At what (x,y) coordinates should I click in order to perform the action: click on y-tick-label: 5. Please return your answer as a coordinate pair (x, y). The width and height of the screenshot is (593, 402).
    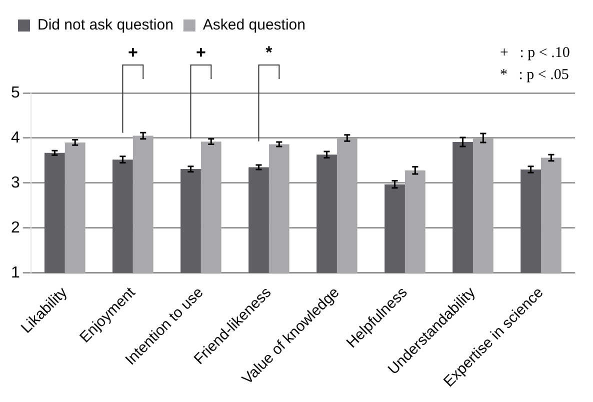
    Looking at the image, I should click on (15, 93).